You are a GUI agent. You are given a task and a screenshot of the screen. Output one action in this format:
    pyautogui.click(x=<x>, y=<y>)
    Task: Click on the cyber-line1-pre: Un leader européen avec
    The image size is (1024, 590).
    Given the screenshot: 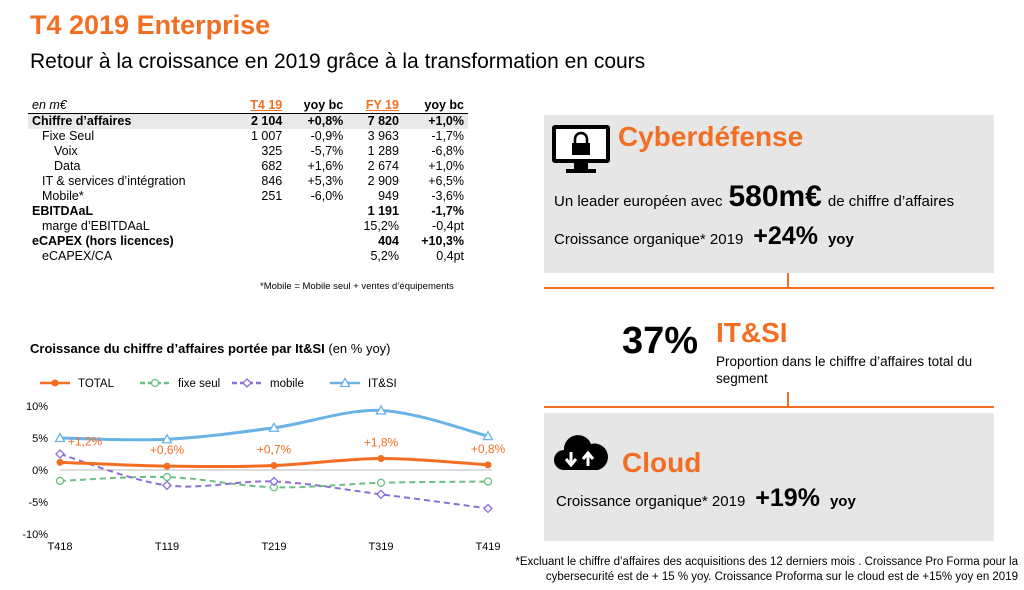 What is the action you would take?
    pyautogui.click(x=638, y=201)
    